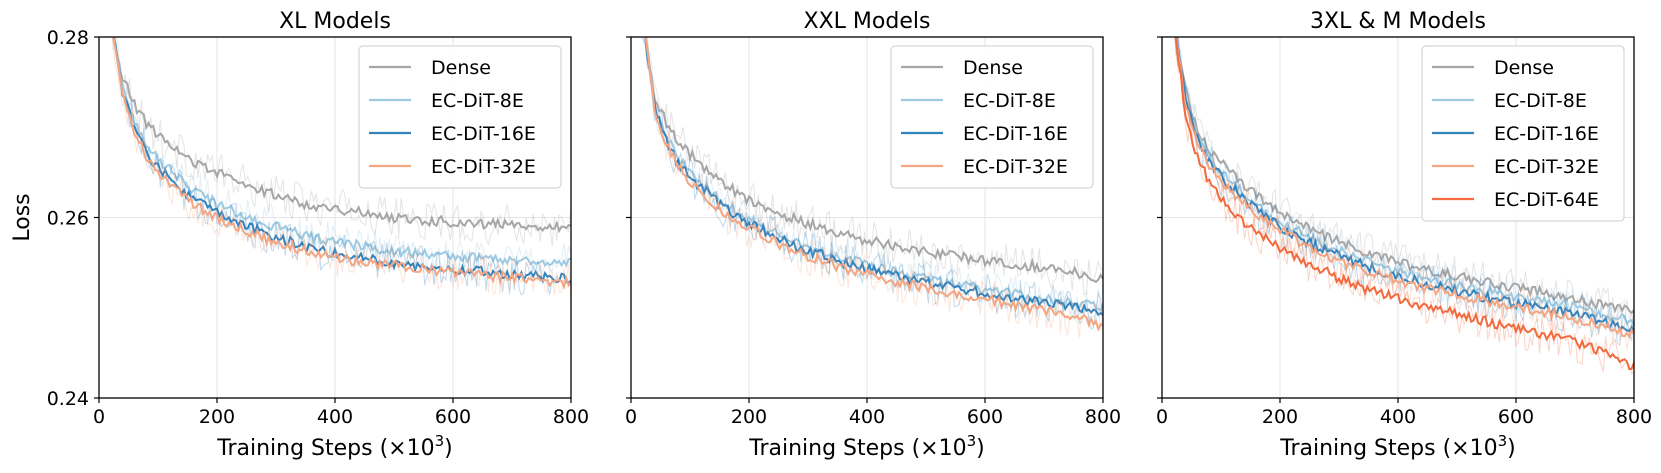  I want to click on y-axis-label: Loss, so click(22, 217).